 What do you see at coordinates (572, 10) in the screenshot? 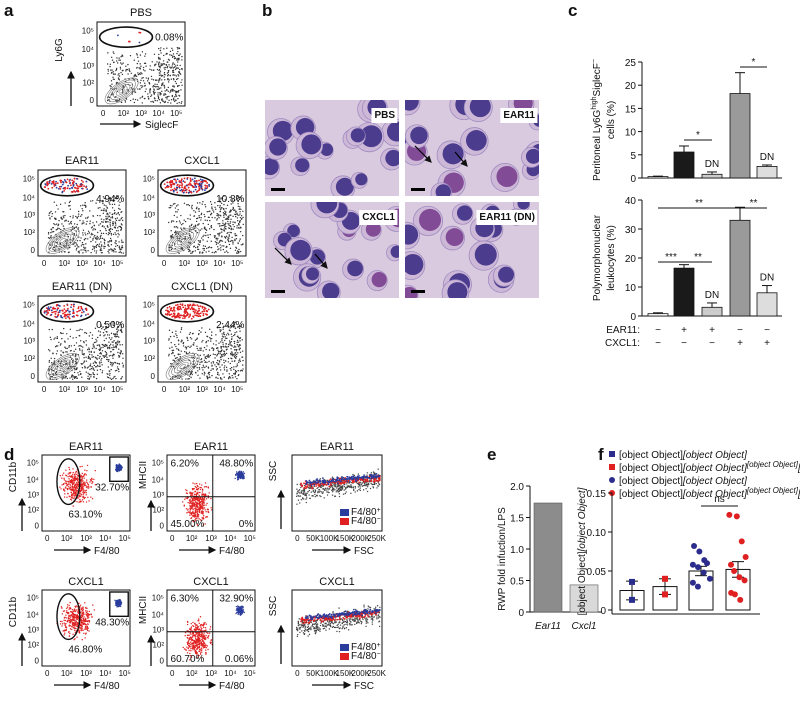
I see `panel-letter: c` at bounding box center [572, 10].